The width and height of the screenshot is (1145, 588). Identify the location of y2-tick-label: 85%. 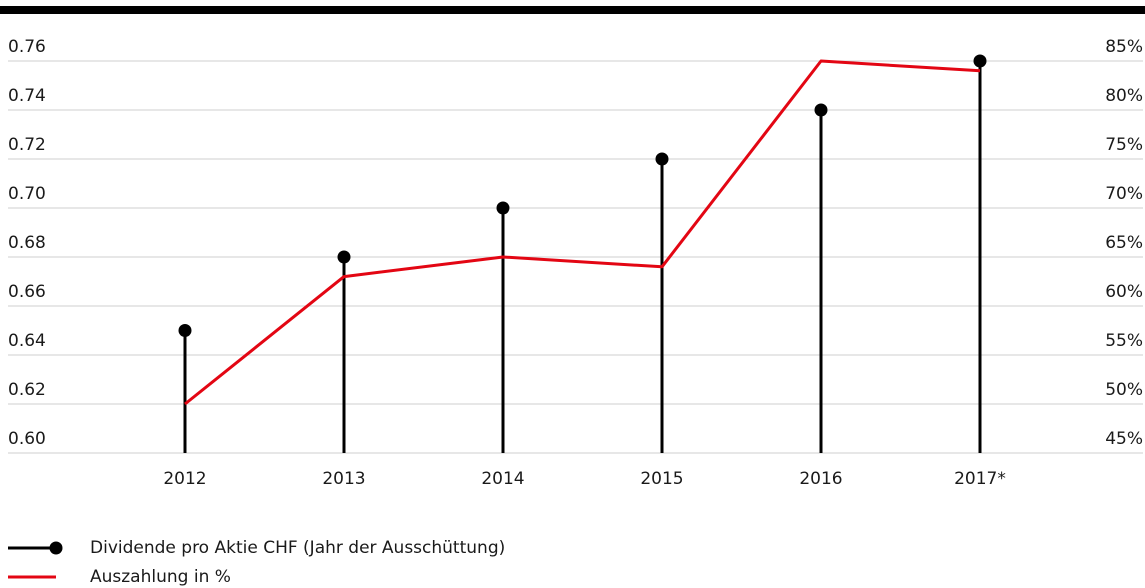
(1124, 47).